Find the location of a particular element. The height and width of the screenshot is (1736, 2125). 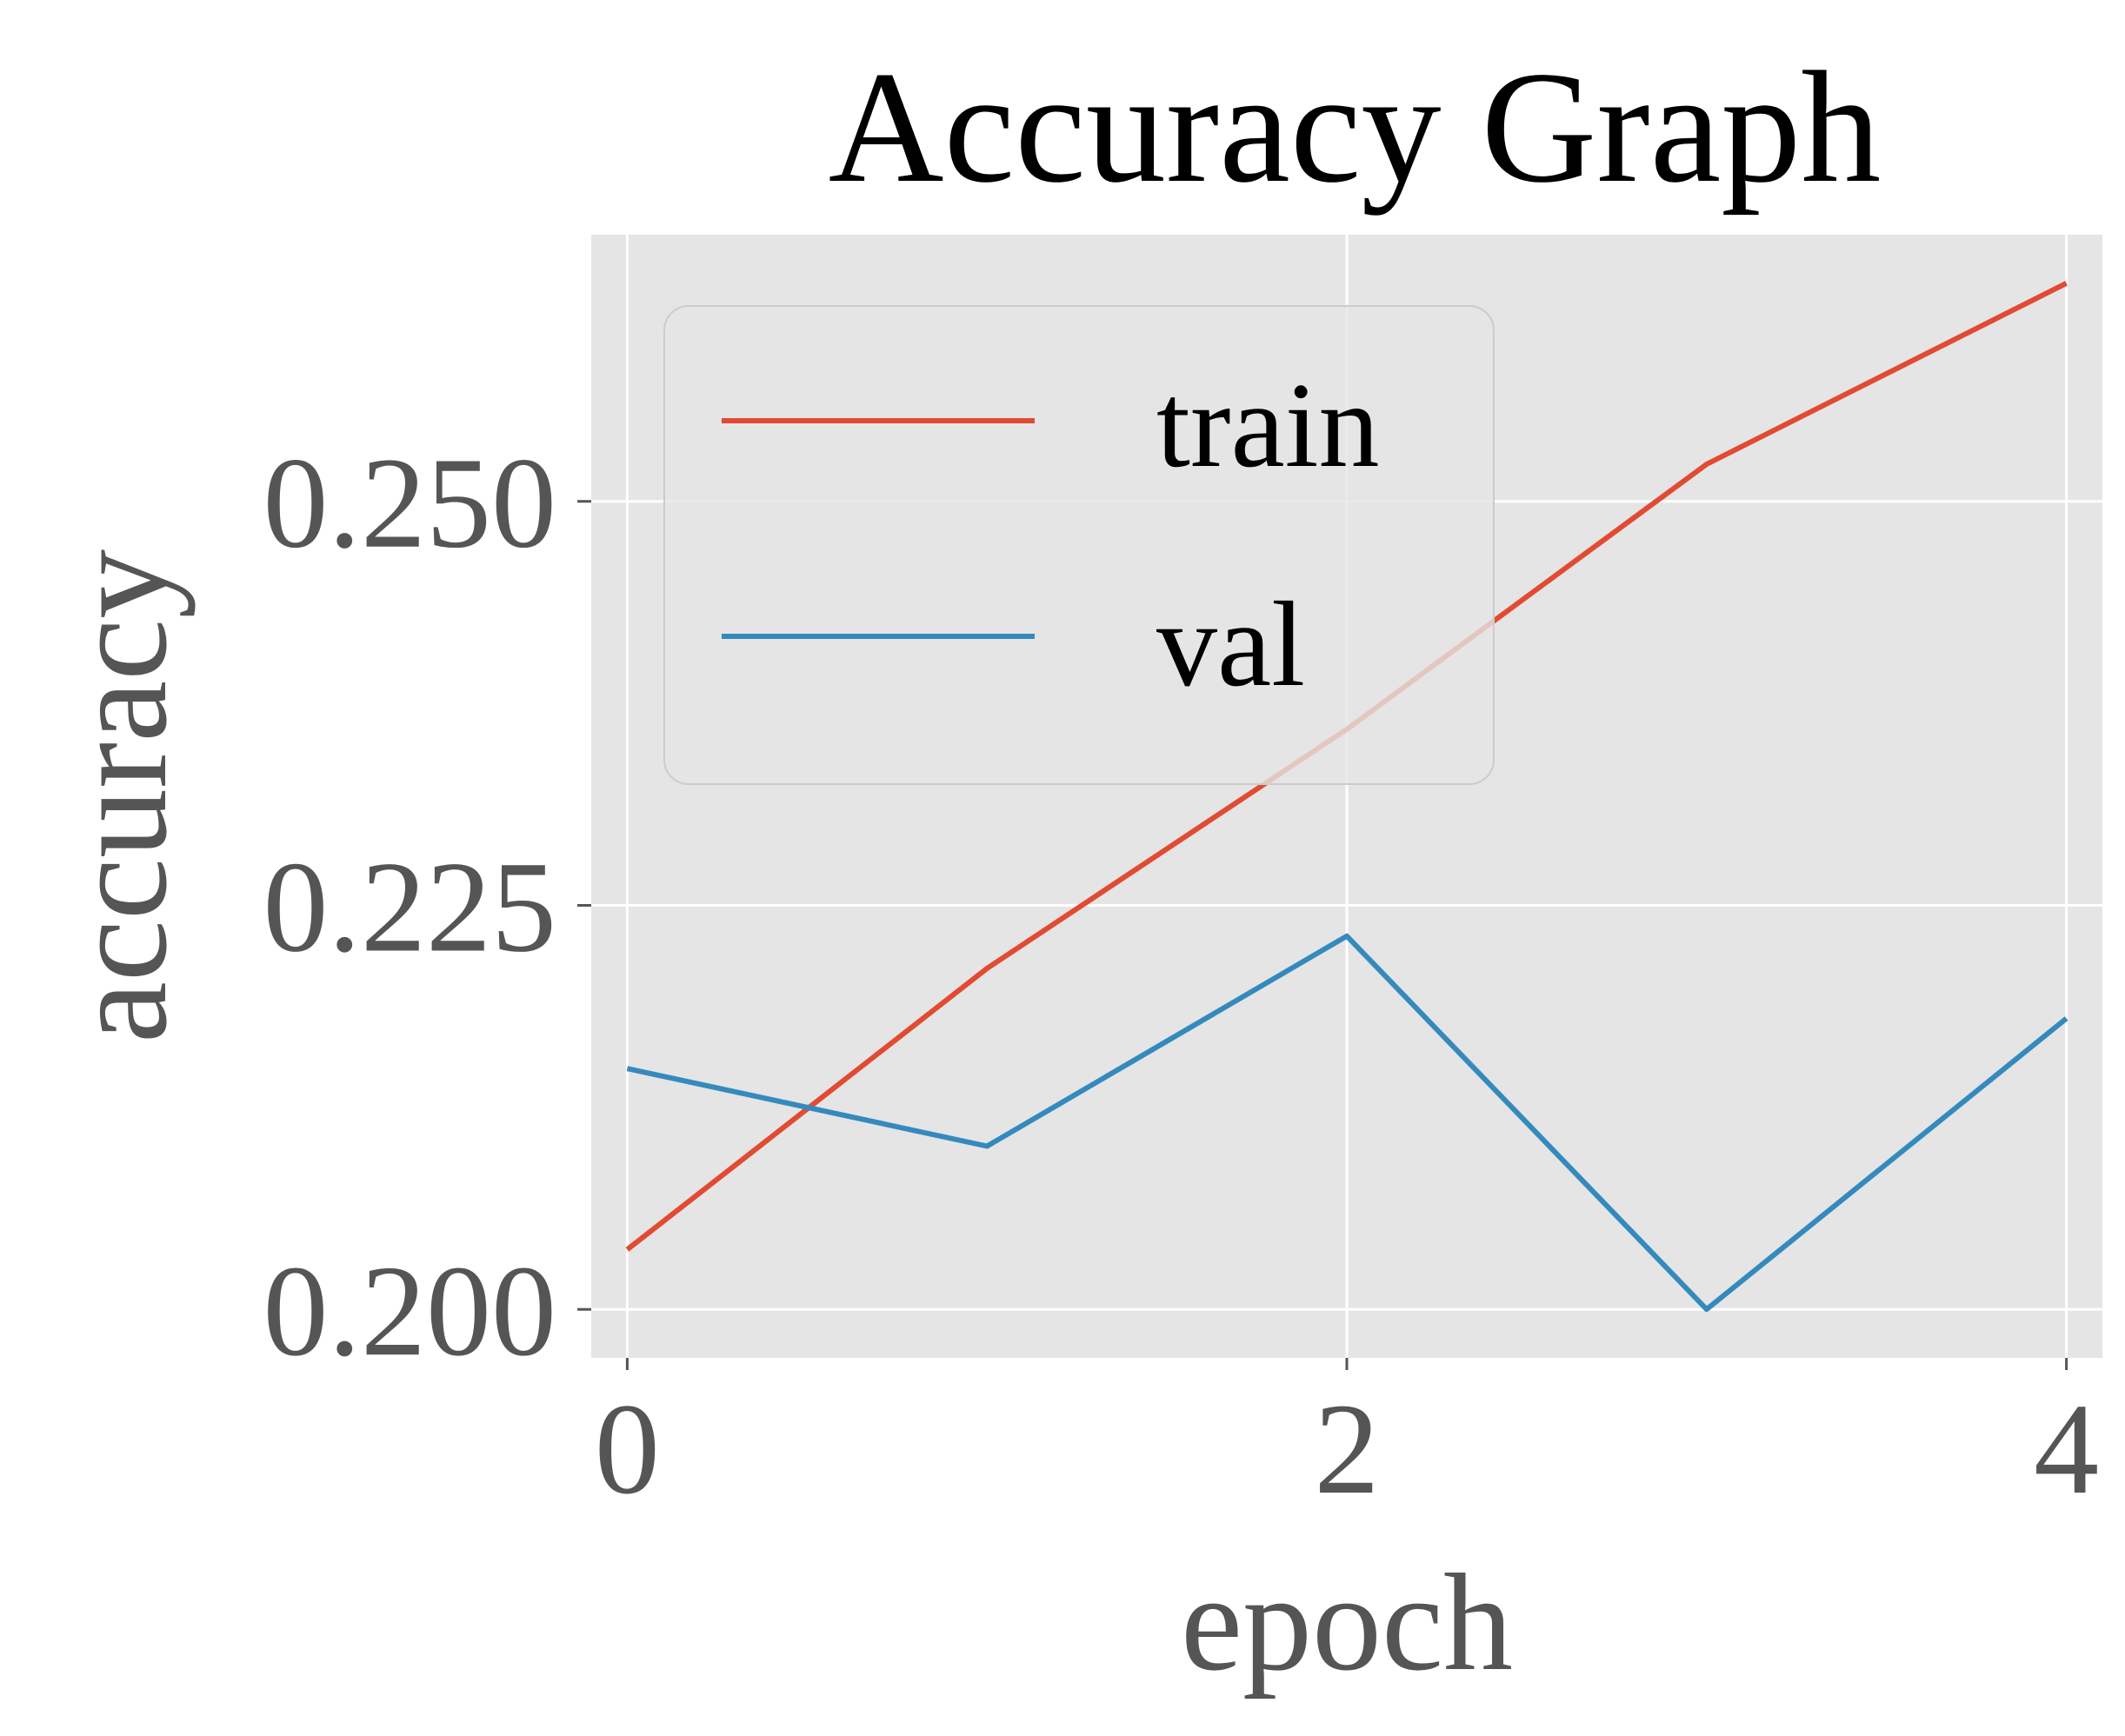

legend-box is located at coordinates (1079, 545).